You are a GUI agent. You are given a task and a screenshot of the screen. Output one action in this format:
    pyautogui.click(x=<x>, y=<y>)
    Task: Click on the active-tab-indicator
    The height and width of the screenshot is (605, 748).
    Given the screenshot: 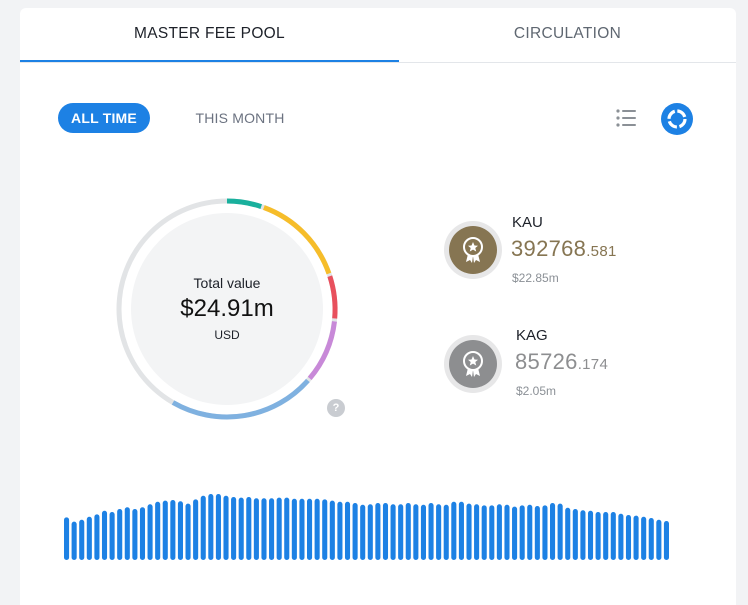 What is the action you would take?
    pyautogui.click(x=209, y=61)
    